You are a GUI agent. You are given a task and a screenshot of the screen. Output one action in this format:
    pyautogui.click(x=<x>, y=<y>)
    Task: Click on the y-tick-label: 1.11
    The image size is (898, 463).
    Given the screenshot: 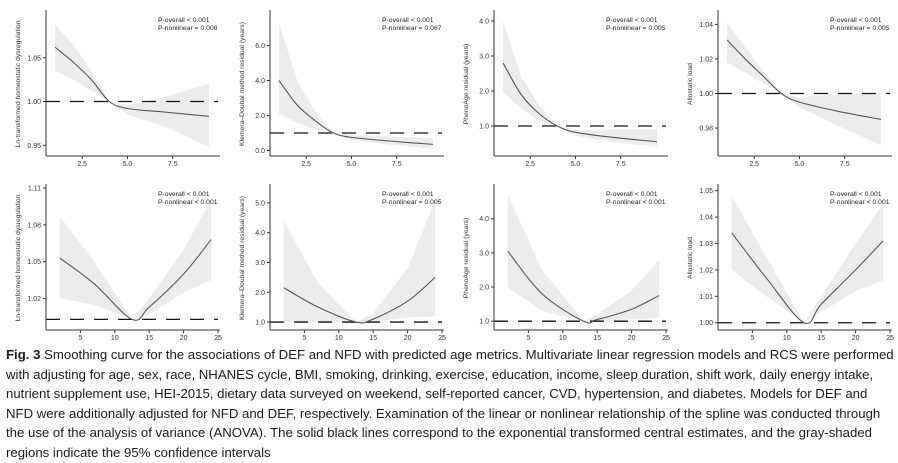 What is the action you would take?
    pyautogui.click(x=34, y=189)
    